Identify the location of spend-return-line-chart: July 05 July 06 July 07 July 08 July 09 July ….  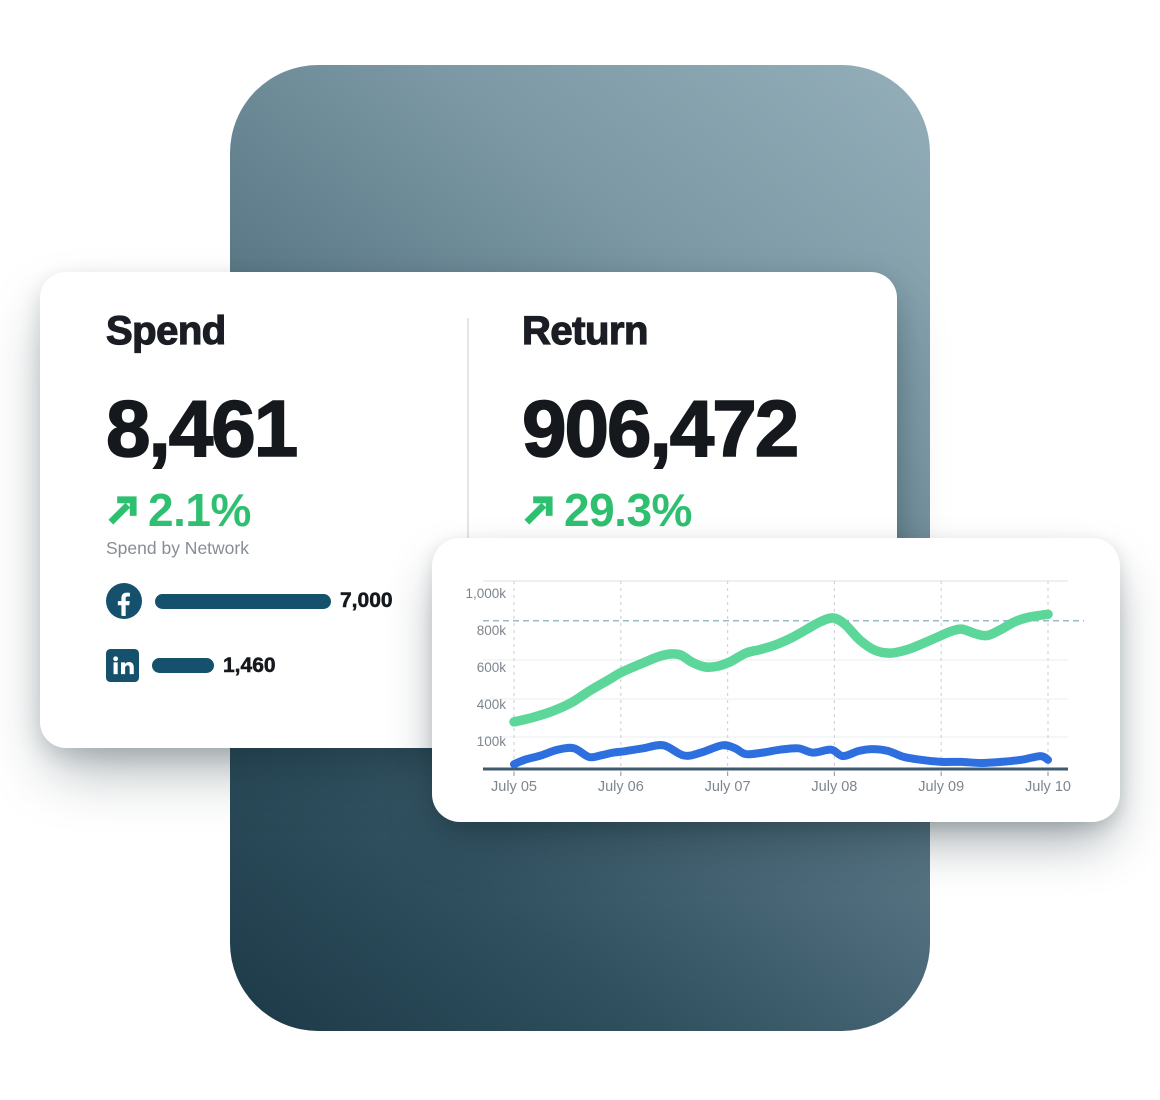
(774, 687).